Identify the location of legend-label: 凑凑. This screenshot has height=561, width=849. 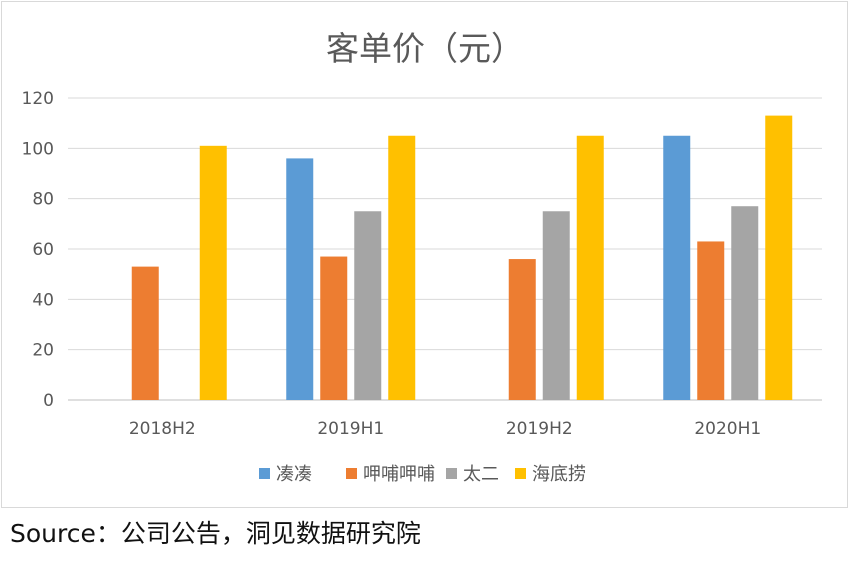
(294, 474).